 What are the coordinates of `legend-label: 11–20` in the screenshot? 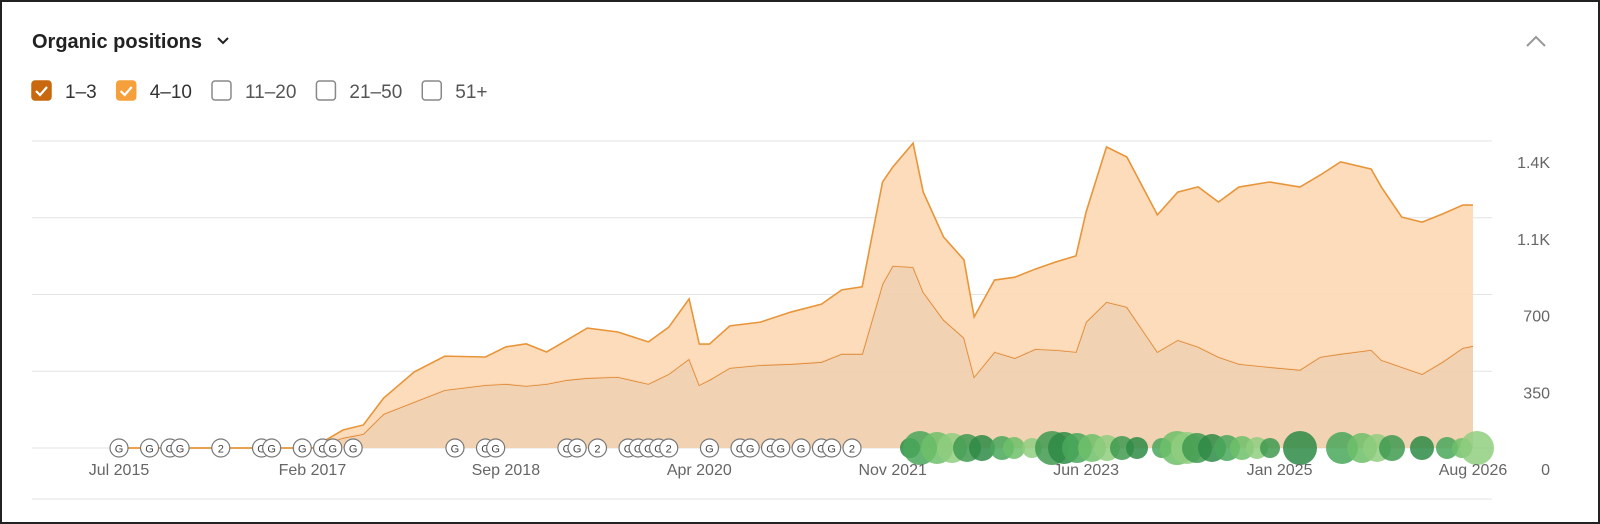 It's located at (270, 92).